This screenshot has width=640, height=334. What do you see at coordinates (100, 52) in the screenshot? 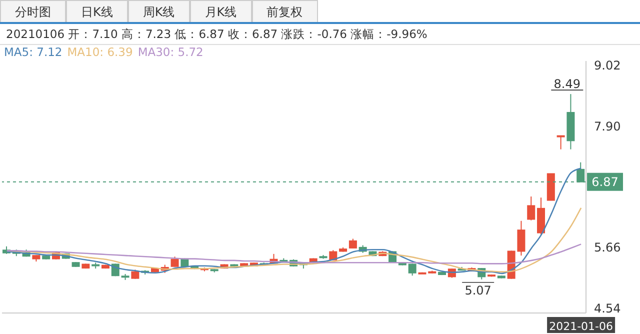
I see `text: MA10: 6.39` at bounding box center [100, 52].